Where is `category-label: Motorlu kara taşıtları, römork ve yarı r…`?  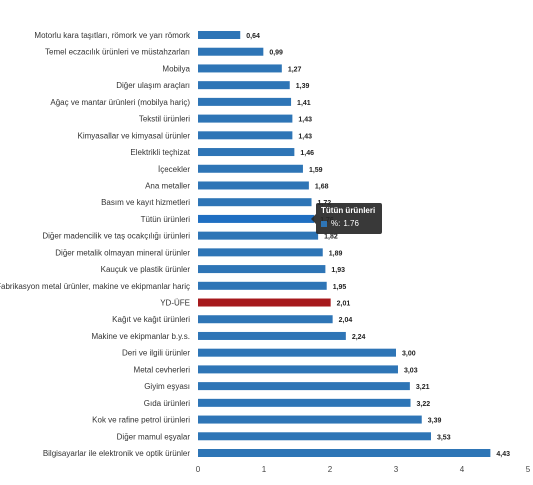
category-label: Motorlu kara taşıtları, römork ve yarı r… is located at coordinates (112, 35).